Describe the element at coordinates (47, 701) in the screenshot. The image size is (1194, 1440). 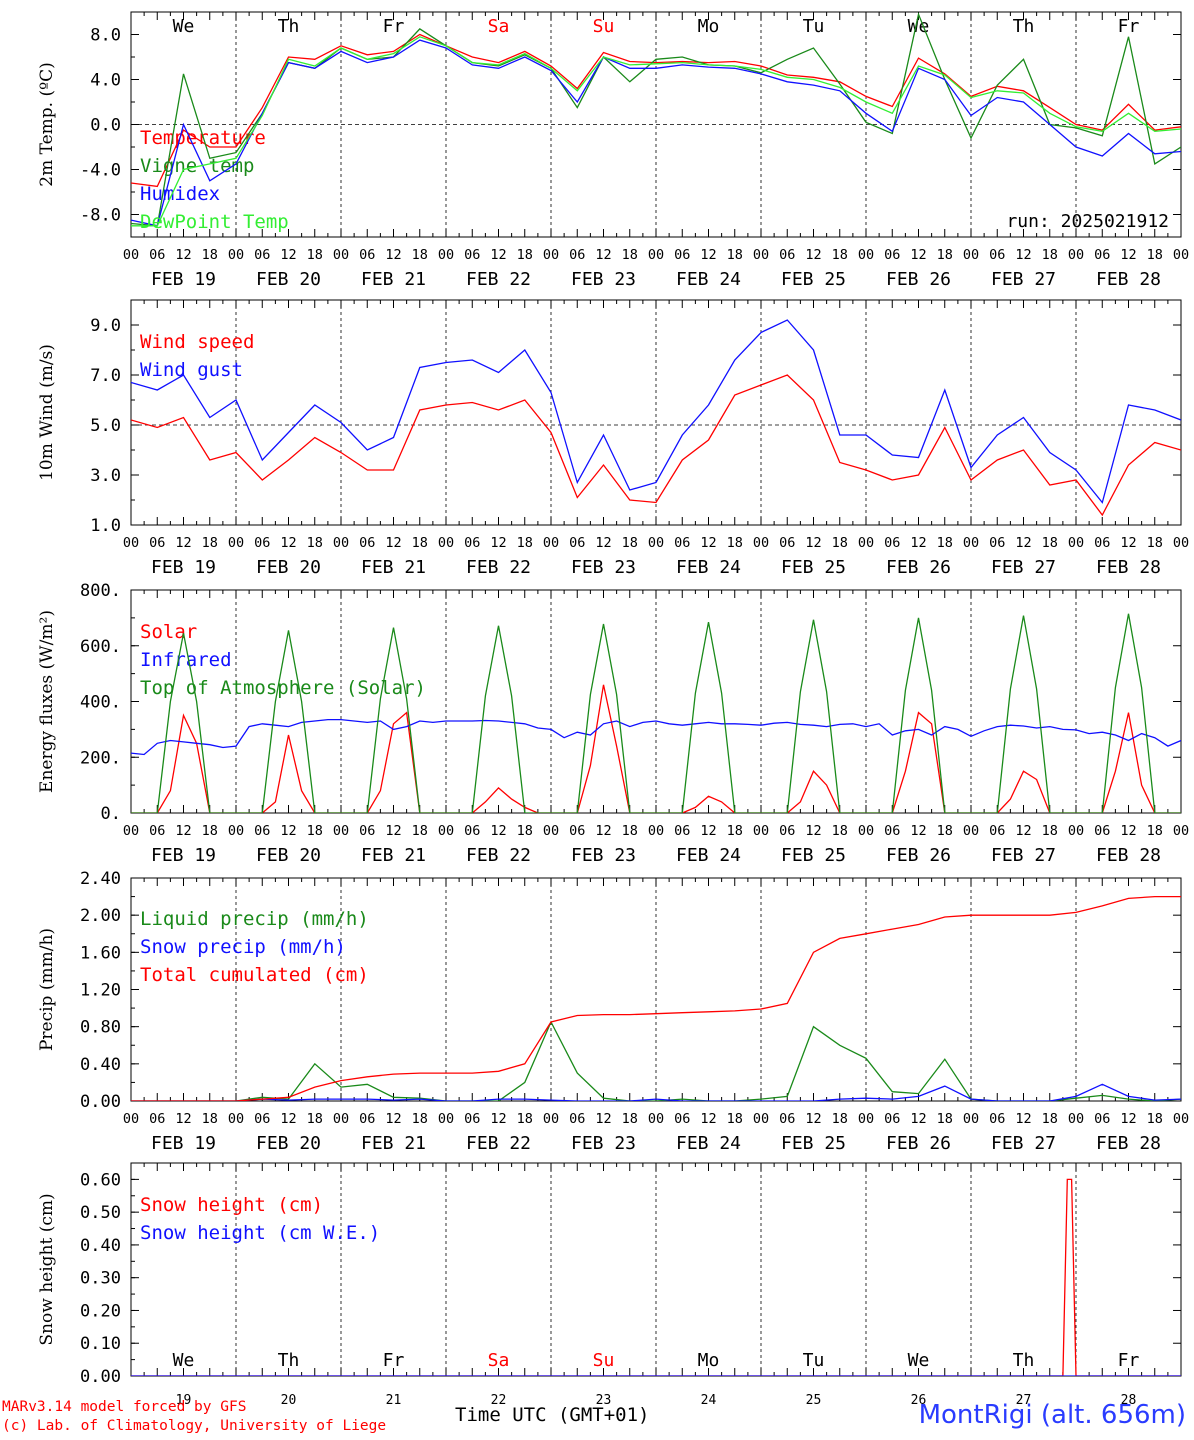
I see `y-axis-label: Energy fluxes (W/m²)` at that location.